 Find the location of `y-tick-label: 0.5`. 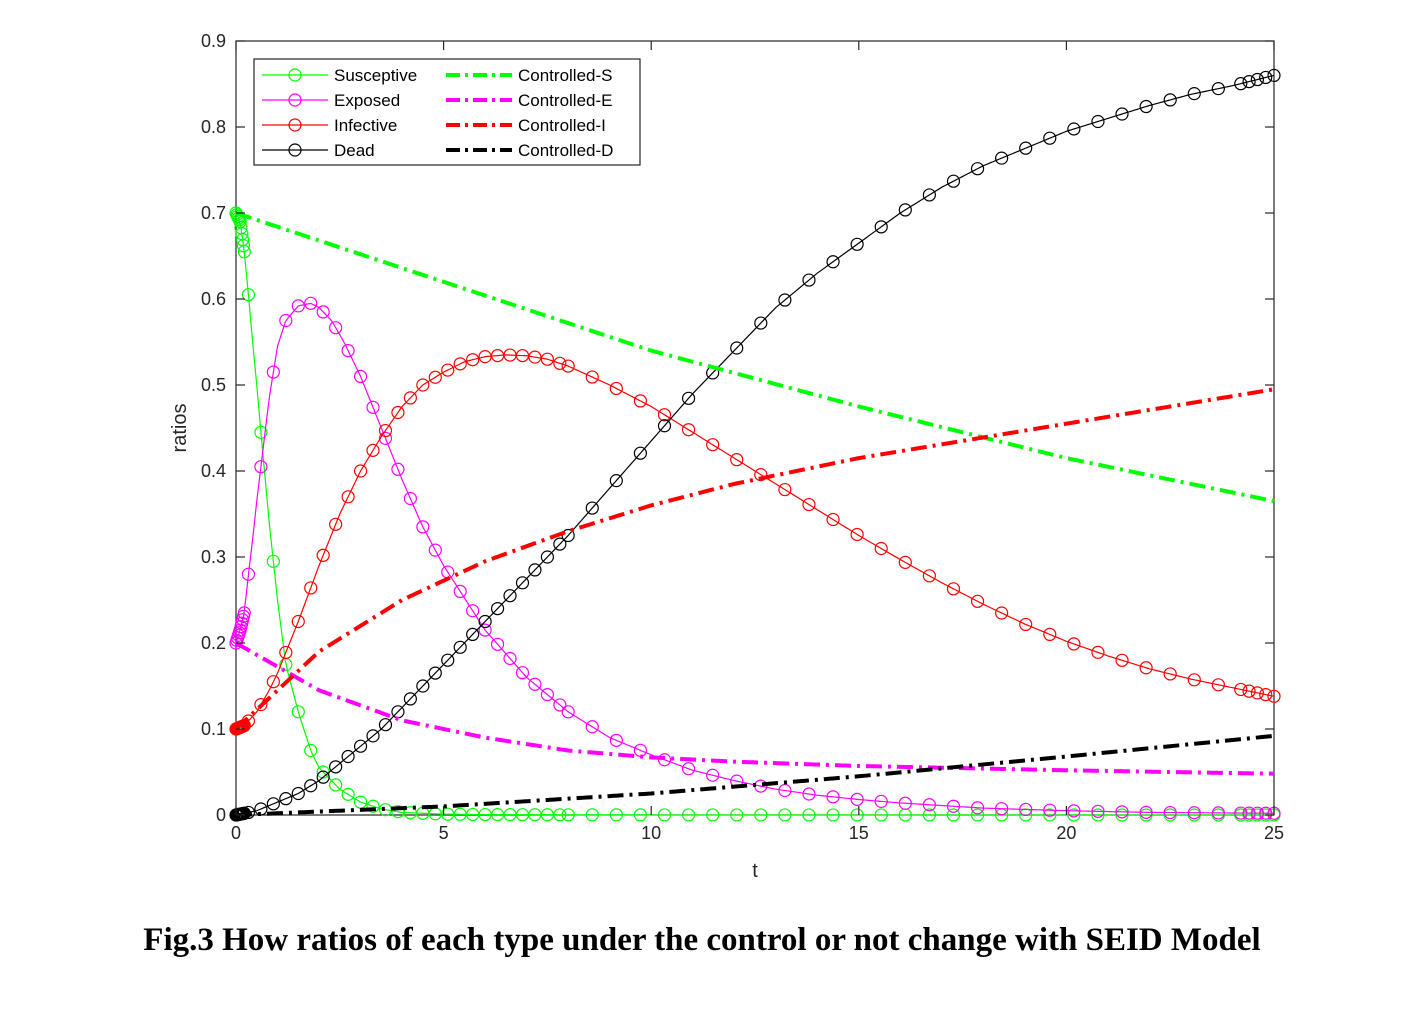

y-tick-label: 0.5 is located at coordinates (213, 385).